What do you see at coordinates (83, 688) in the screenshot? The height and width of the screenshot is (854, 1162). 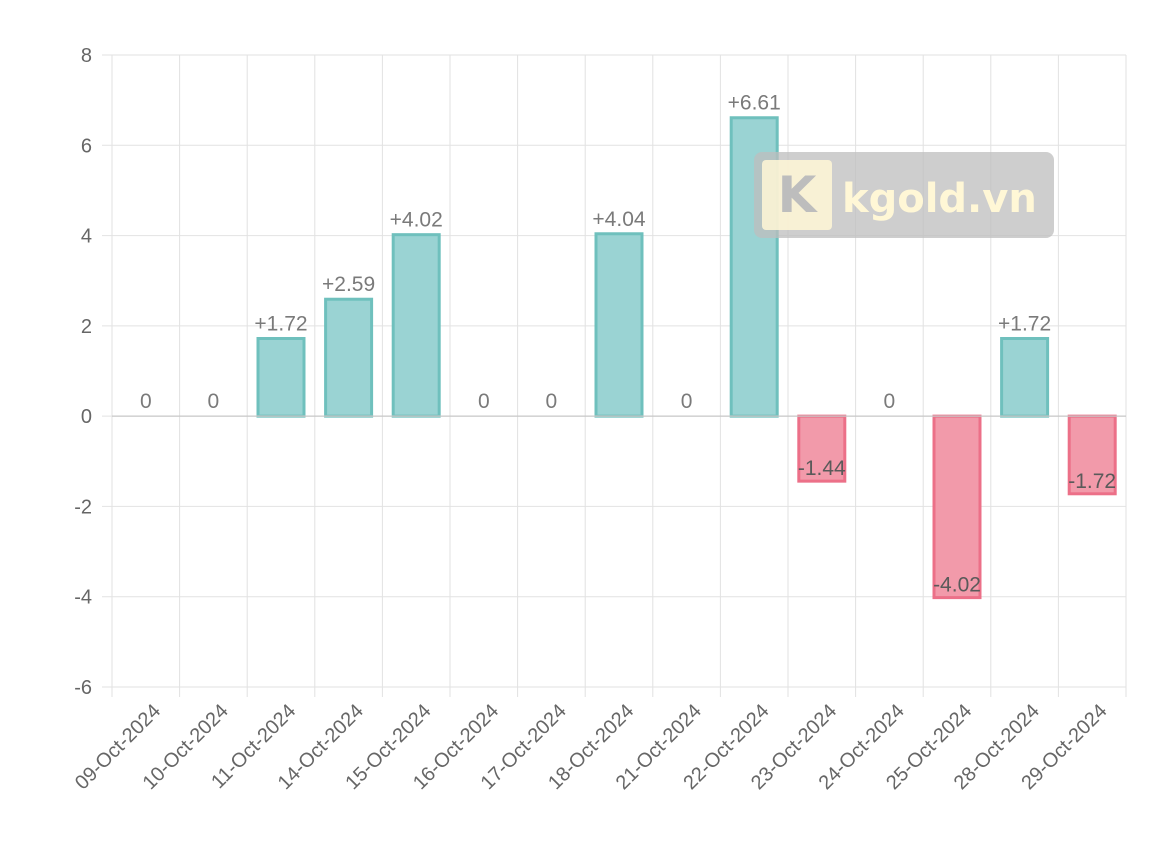 I see `y-tick-label: -6` at bounding box center [83, 688].